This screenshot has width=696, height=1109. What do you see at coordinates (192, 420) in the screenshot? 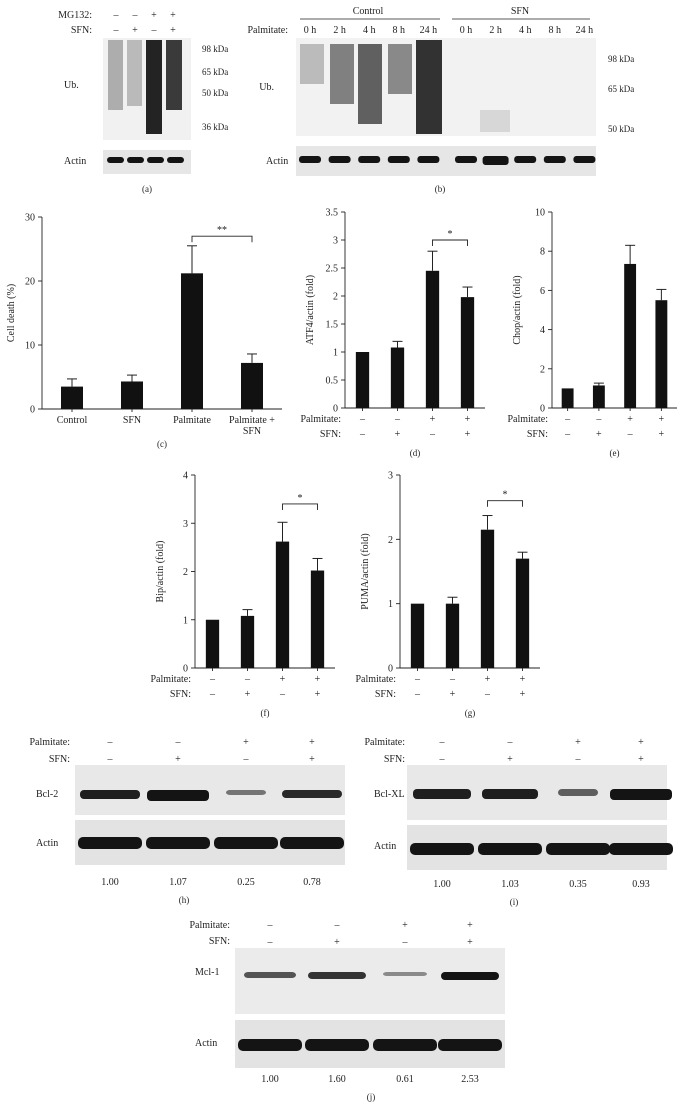
I see `category-label: Palmitate` at bounding box center [192, 420].